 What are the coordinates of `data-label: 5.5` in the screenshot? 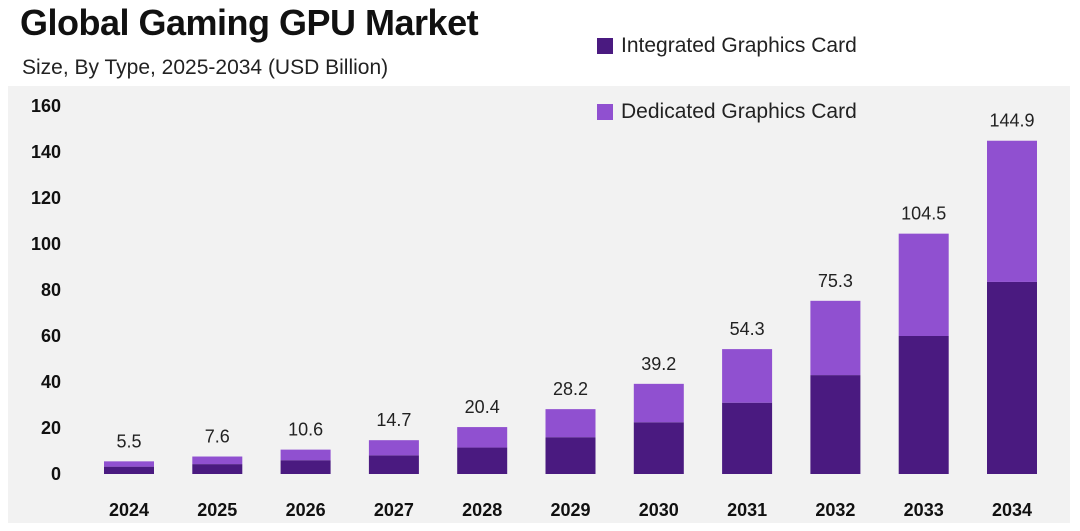 It's located at (128, 441).